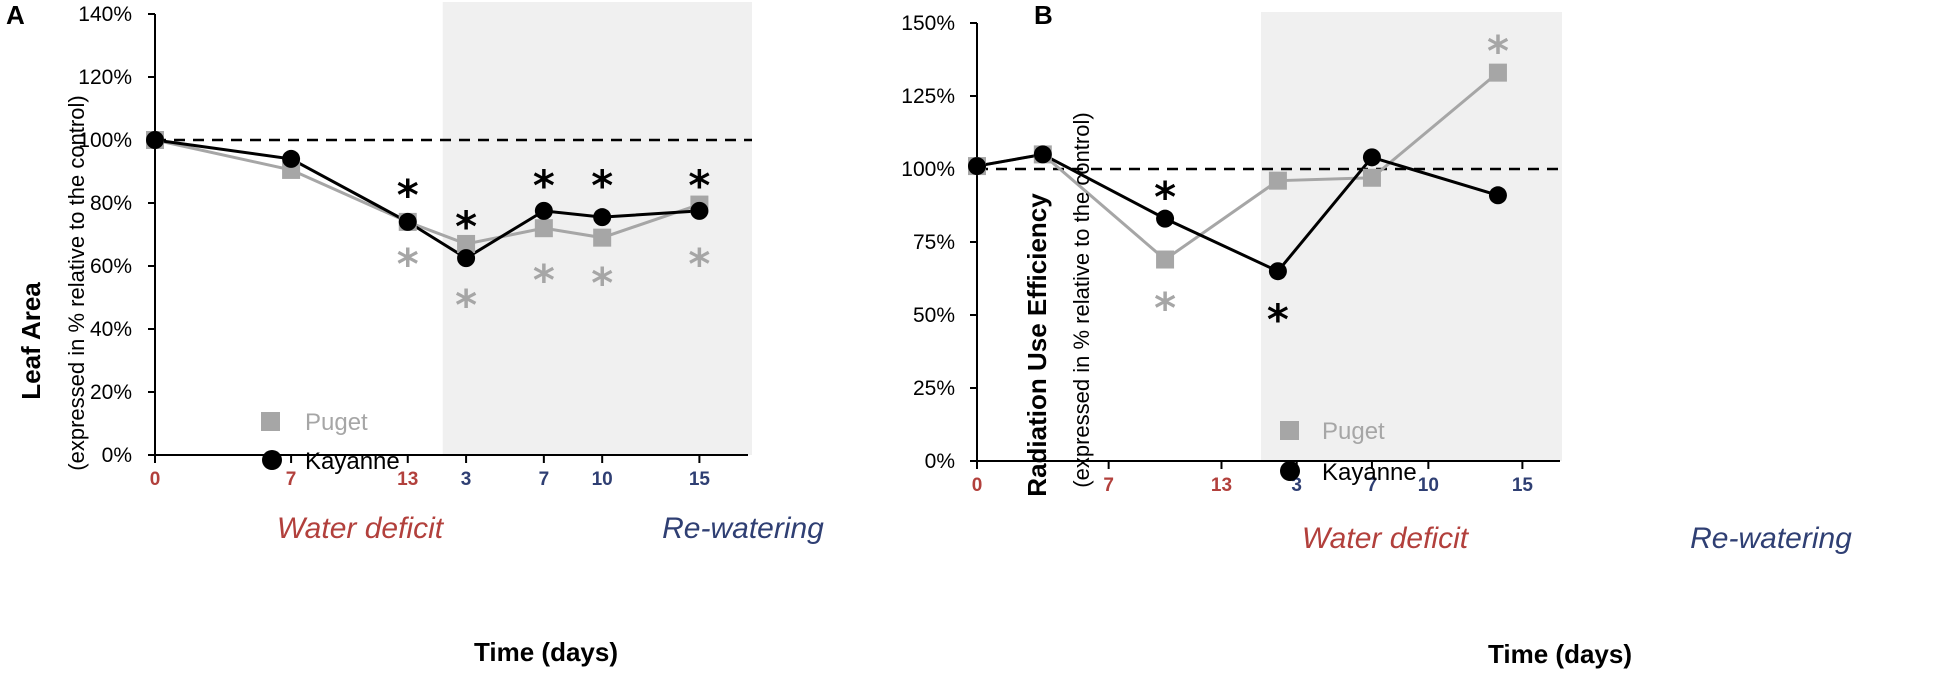  Describe the element at coordinates (1560, 654) in the screenshot. I see `panel-b-x-axis-title: Time (days)` at that location.